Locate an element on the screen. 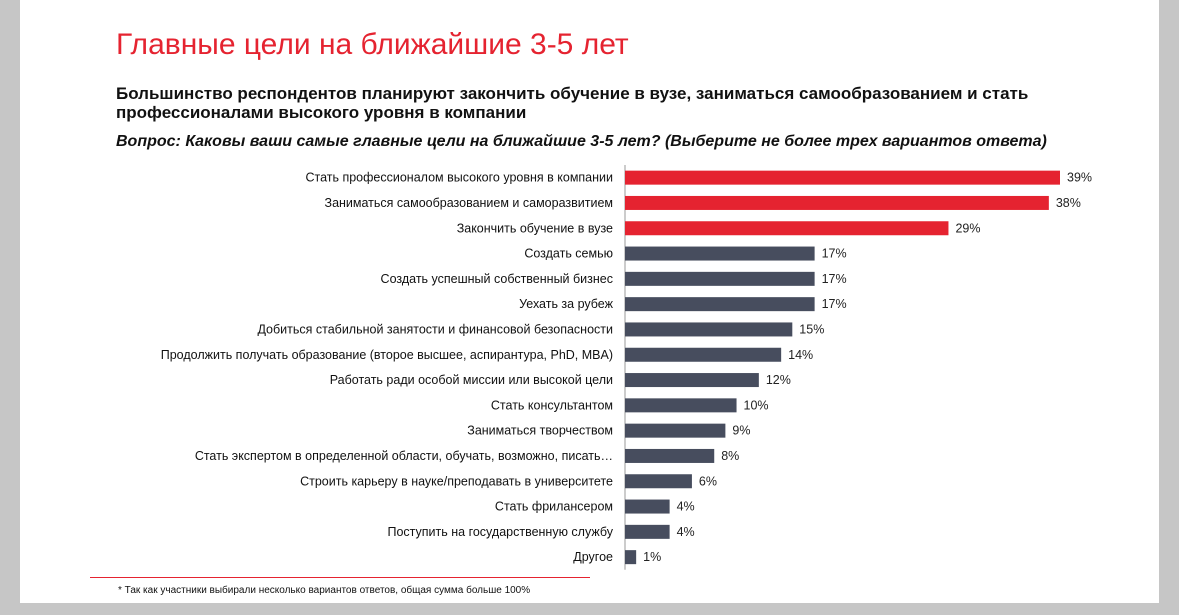 Image resolution: width=1179 pixels, height=615 pixels. value-label: 8% is located at coordinates (730, 456).